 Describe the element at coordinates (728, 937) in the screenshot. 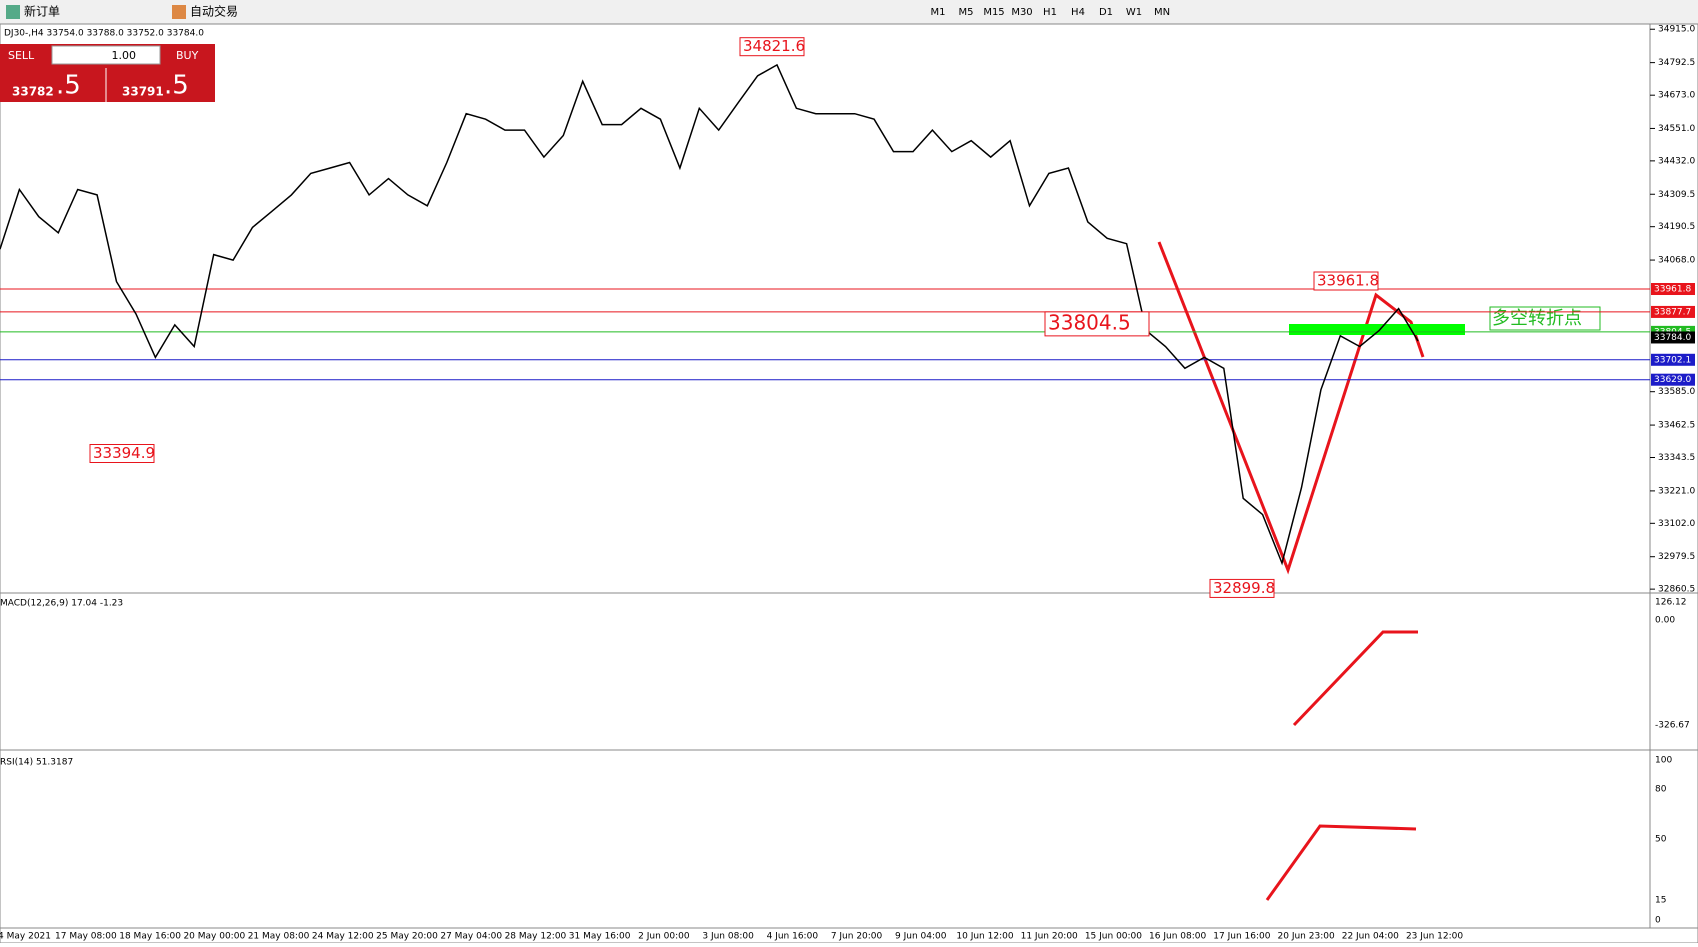

I see `x-tick-label: 3 Jun 08:00` at that location.